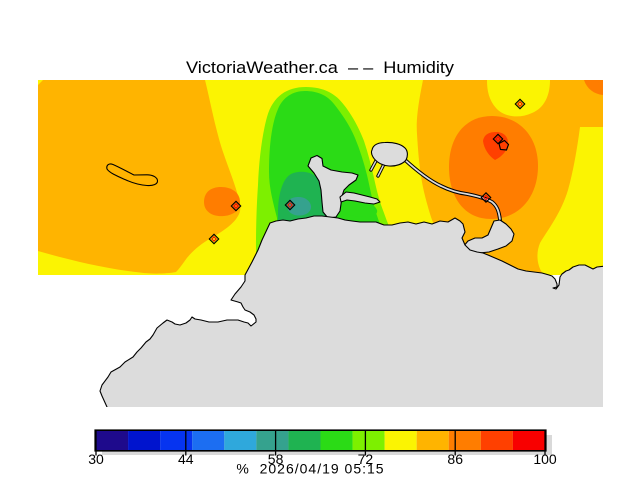  Describe the element at coordinates (186, 459) in the screenshot. I see `svg-text: 44` at that location.